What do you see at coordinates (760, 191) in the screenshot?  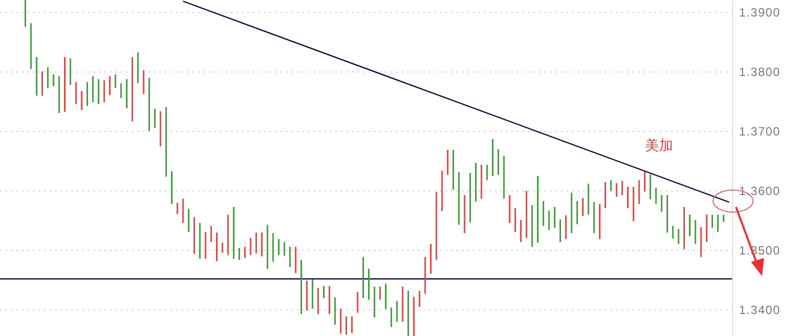 I see `y-tick-label: 1.3600` at bounding box center [760, 191].